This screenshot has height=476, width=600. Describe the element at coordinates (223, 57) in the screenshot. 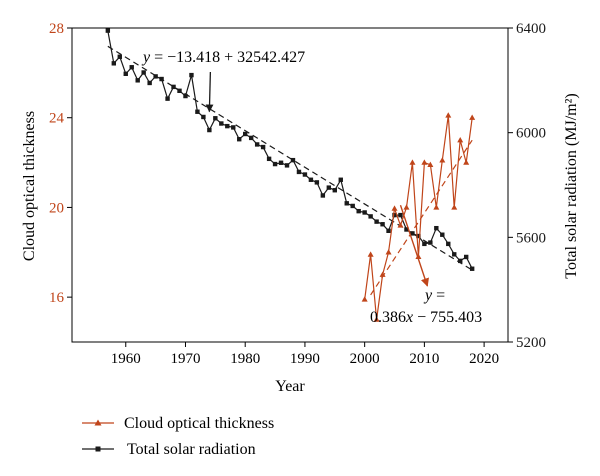

I see `solar-equation-text: y = −13.418 + 32542.427` at that location.